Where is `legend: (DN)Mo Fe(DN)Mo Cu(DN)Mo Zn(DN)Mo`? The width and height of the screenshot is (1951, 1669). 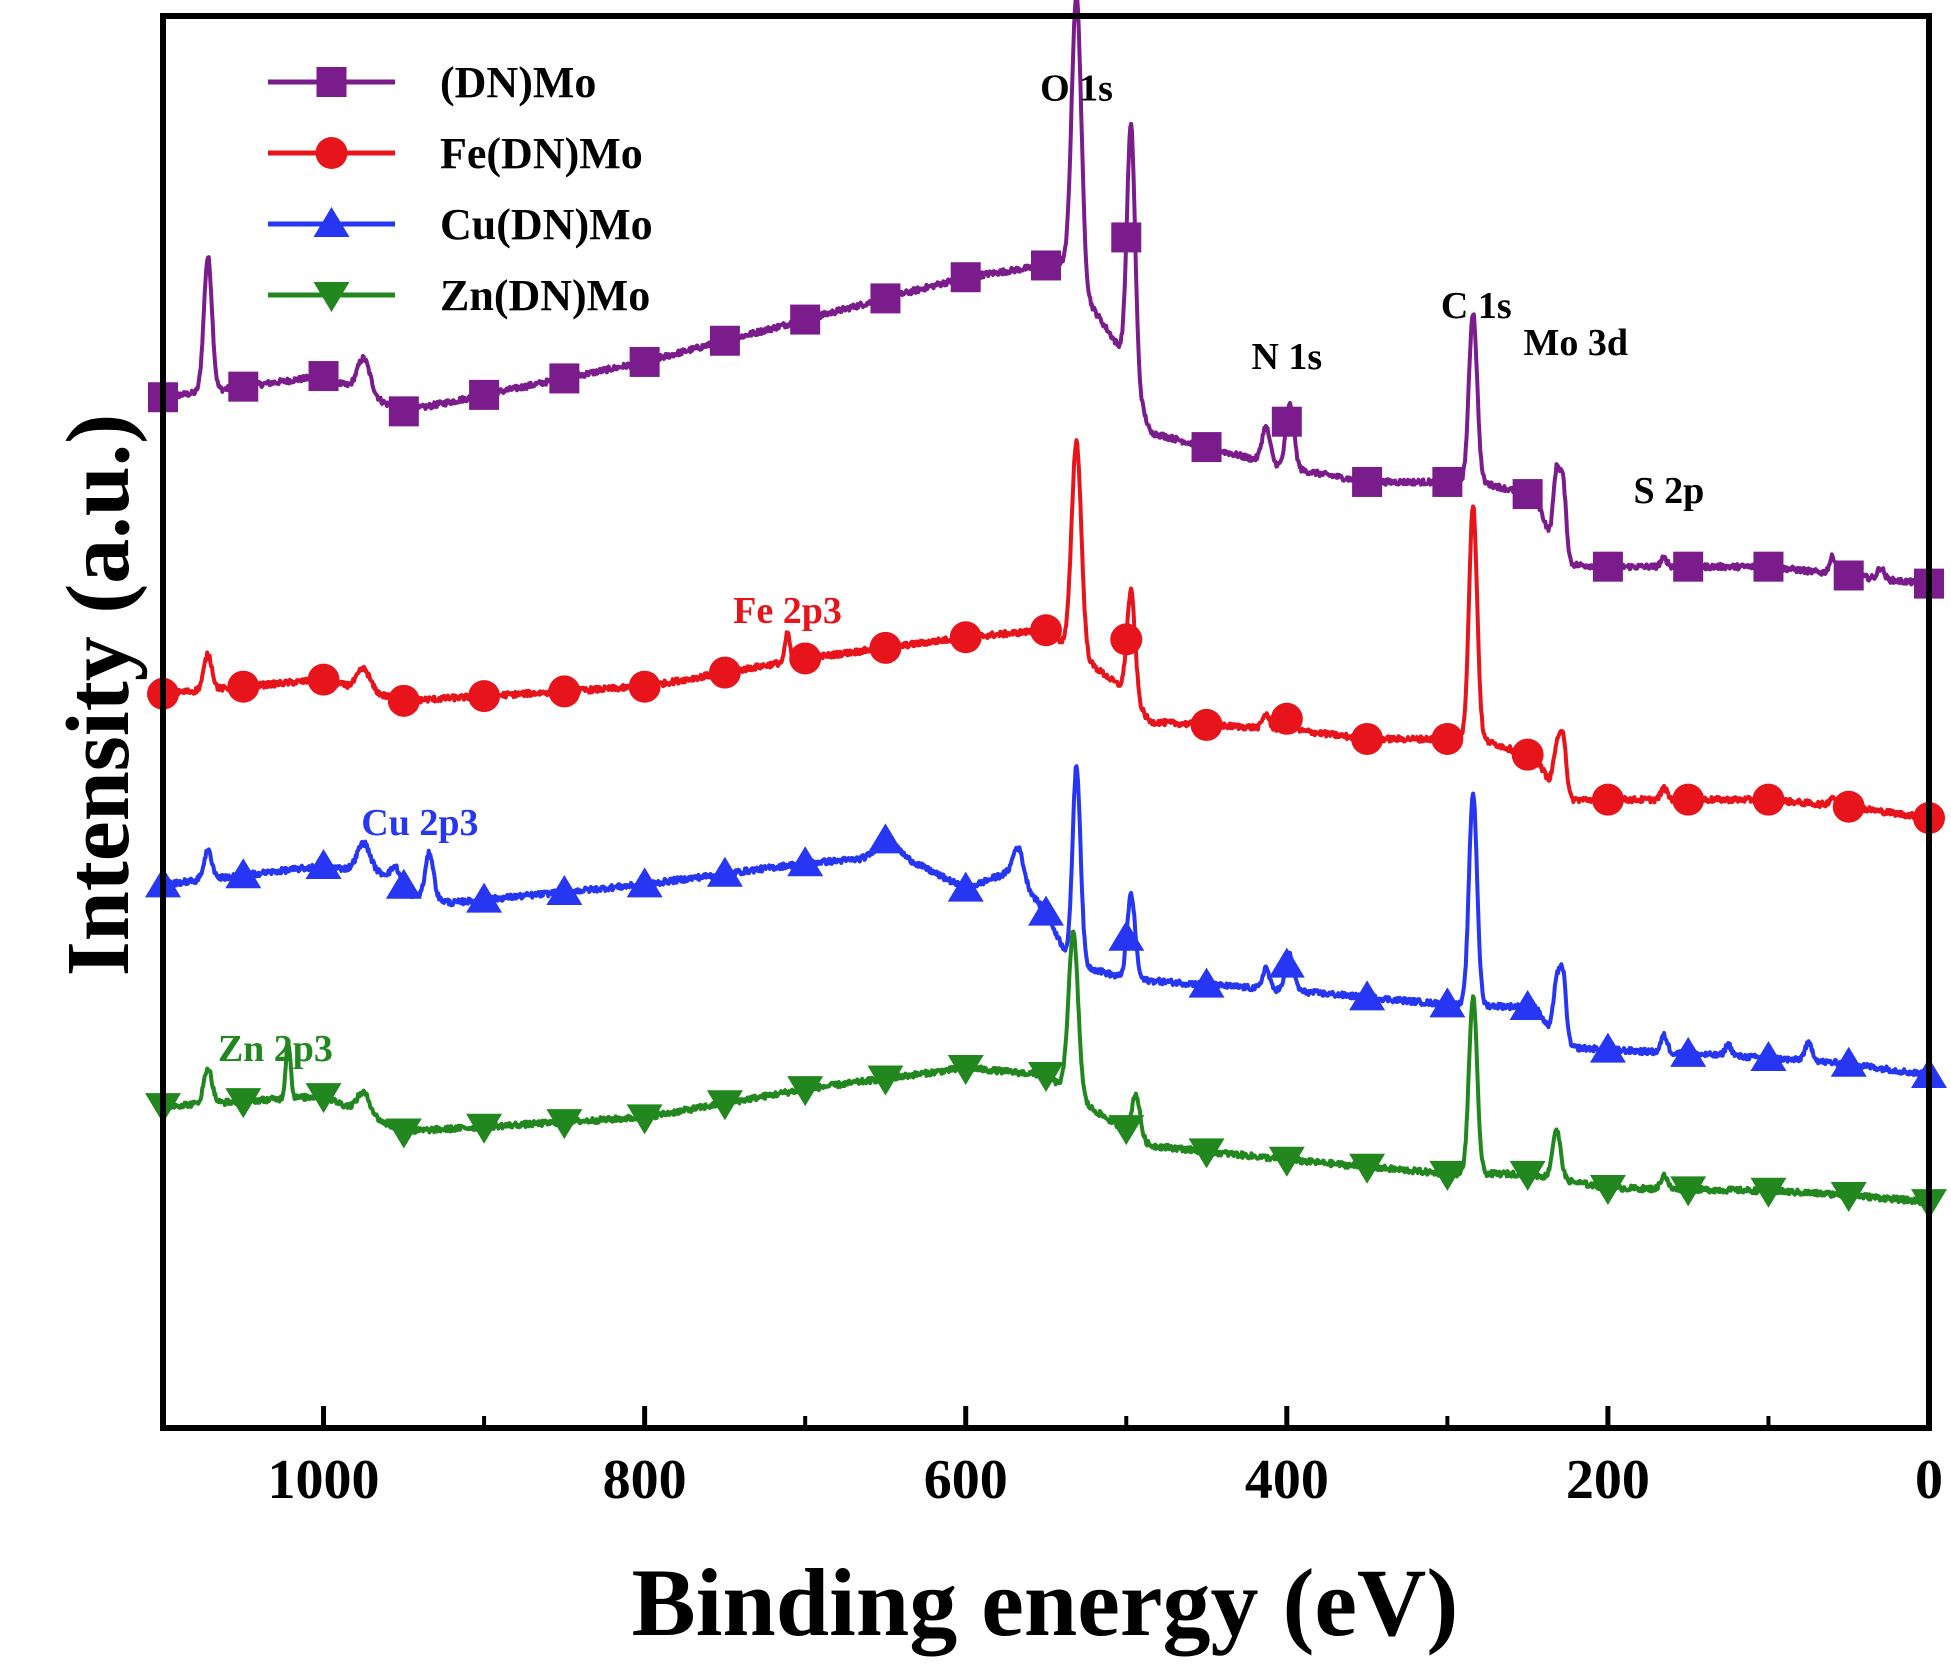 legend: (DN)Mo Fe(DN)Mo Cu(DN)Mo Zn(DN)Mo is located at coordinates (460, 189).